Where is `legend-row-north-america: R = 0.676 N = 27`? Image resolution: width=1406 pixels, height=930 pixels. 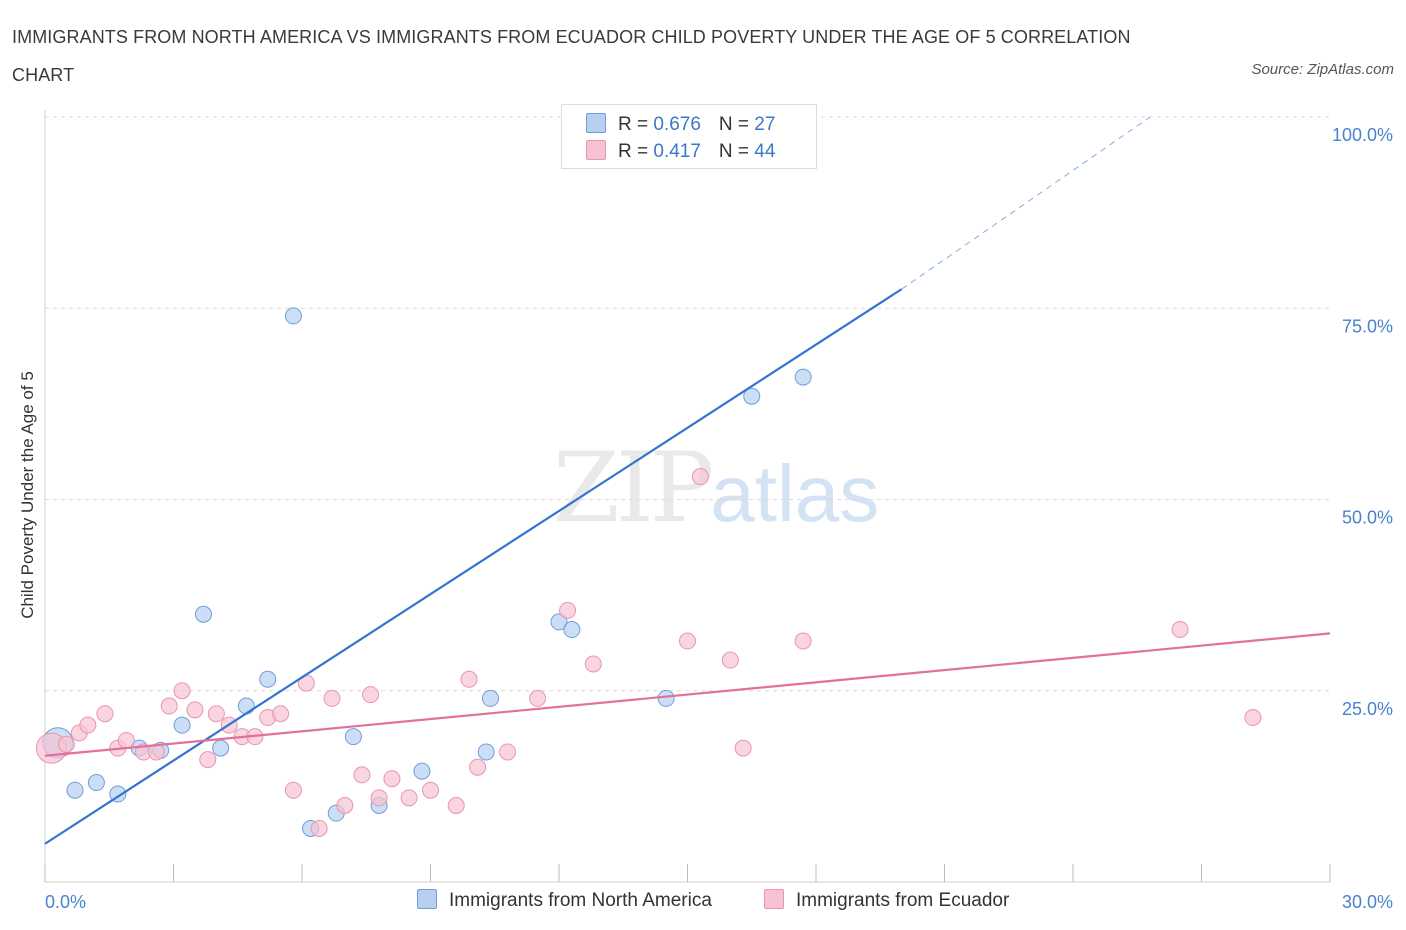 legend-row-north-america: R = 0.676 N = 27 is located at coordinates (680, 127).